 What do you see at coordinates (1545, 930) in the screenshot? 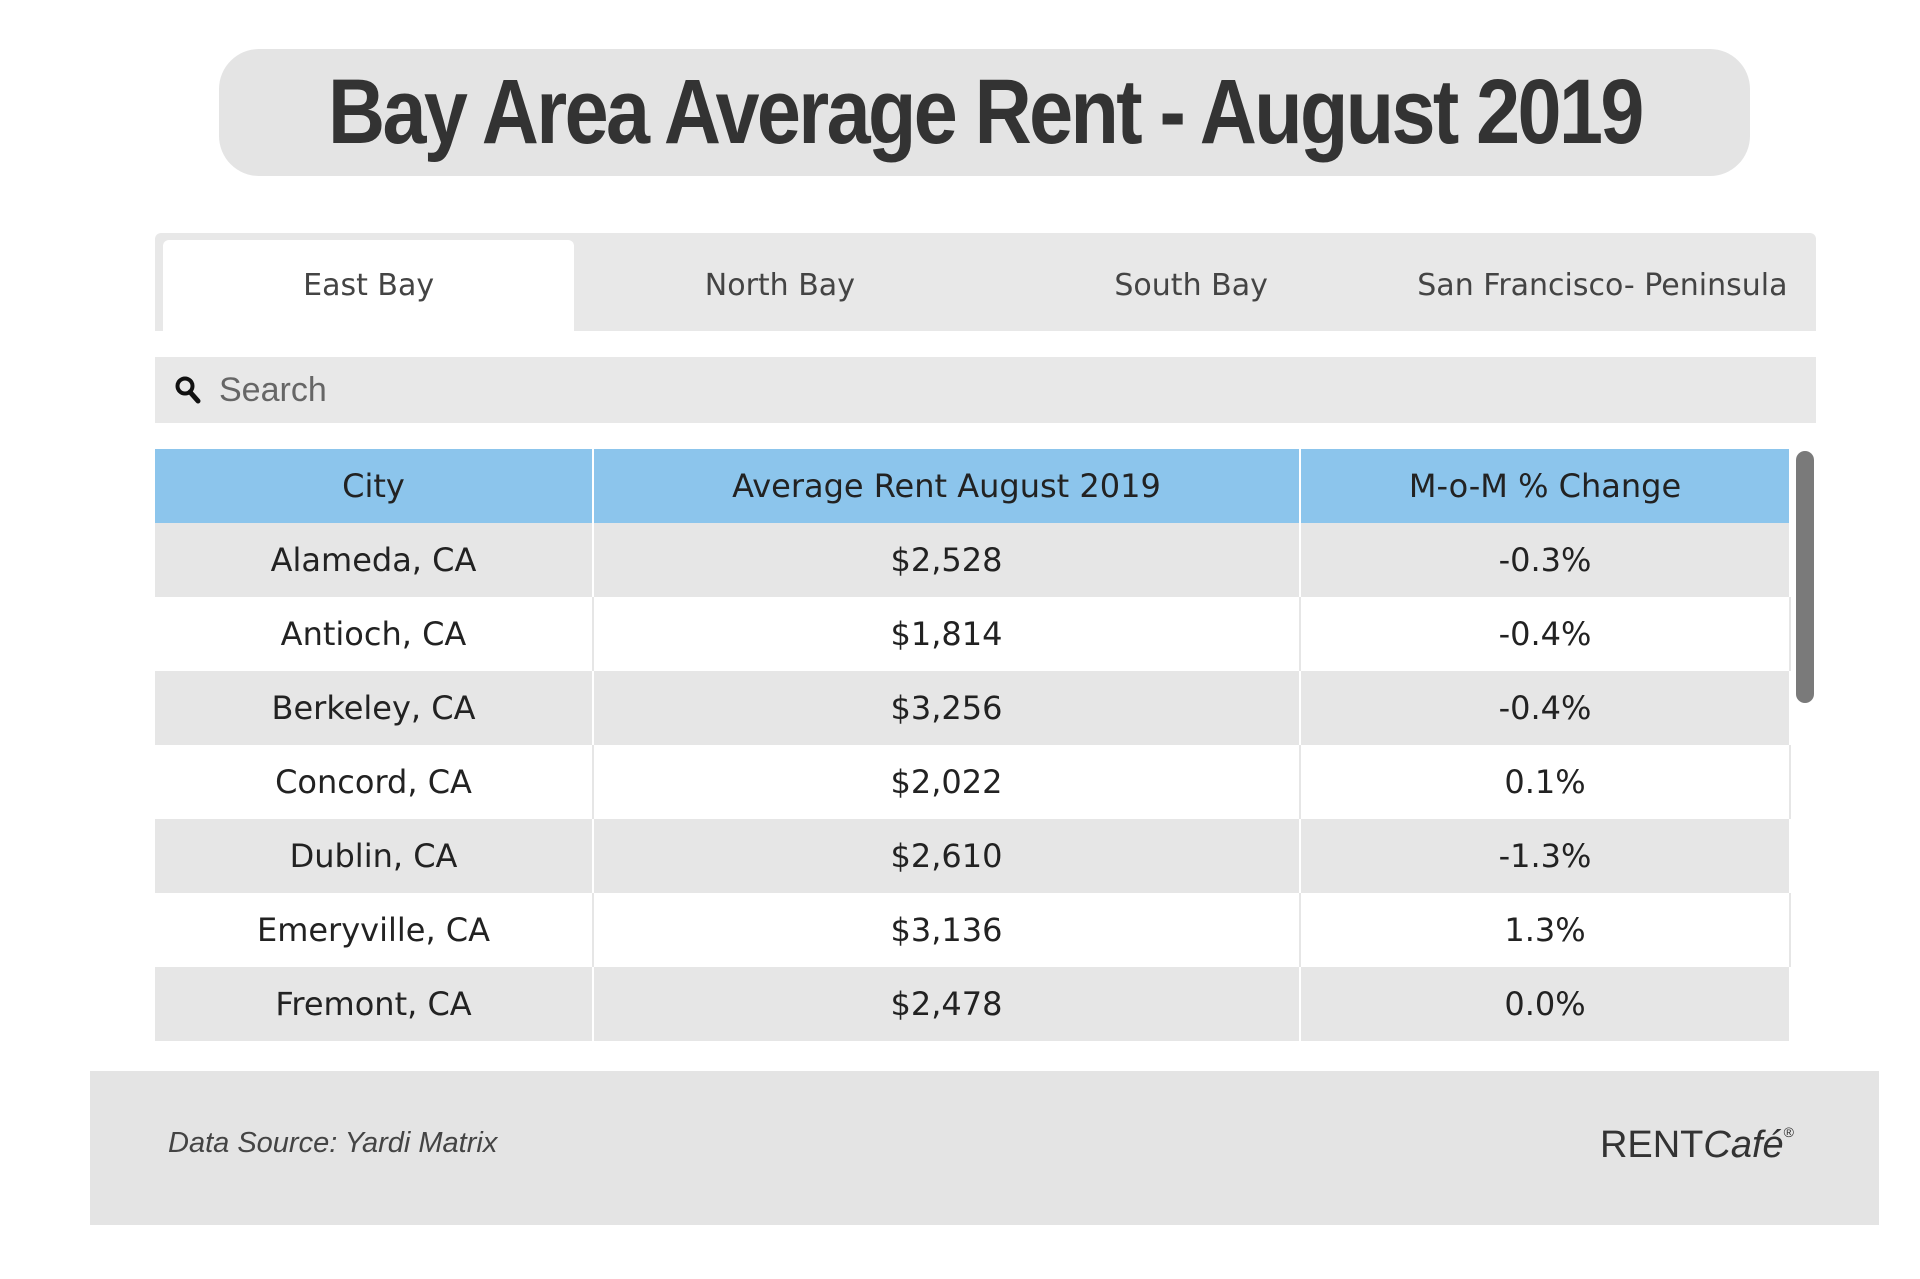
I see `table-cell: 1.3%` at bounding box center [1545, 930].